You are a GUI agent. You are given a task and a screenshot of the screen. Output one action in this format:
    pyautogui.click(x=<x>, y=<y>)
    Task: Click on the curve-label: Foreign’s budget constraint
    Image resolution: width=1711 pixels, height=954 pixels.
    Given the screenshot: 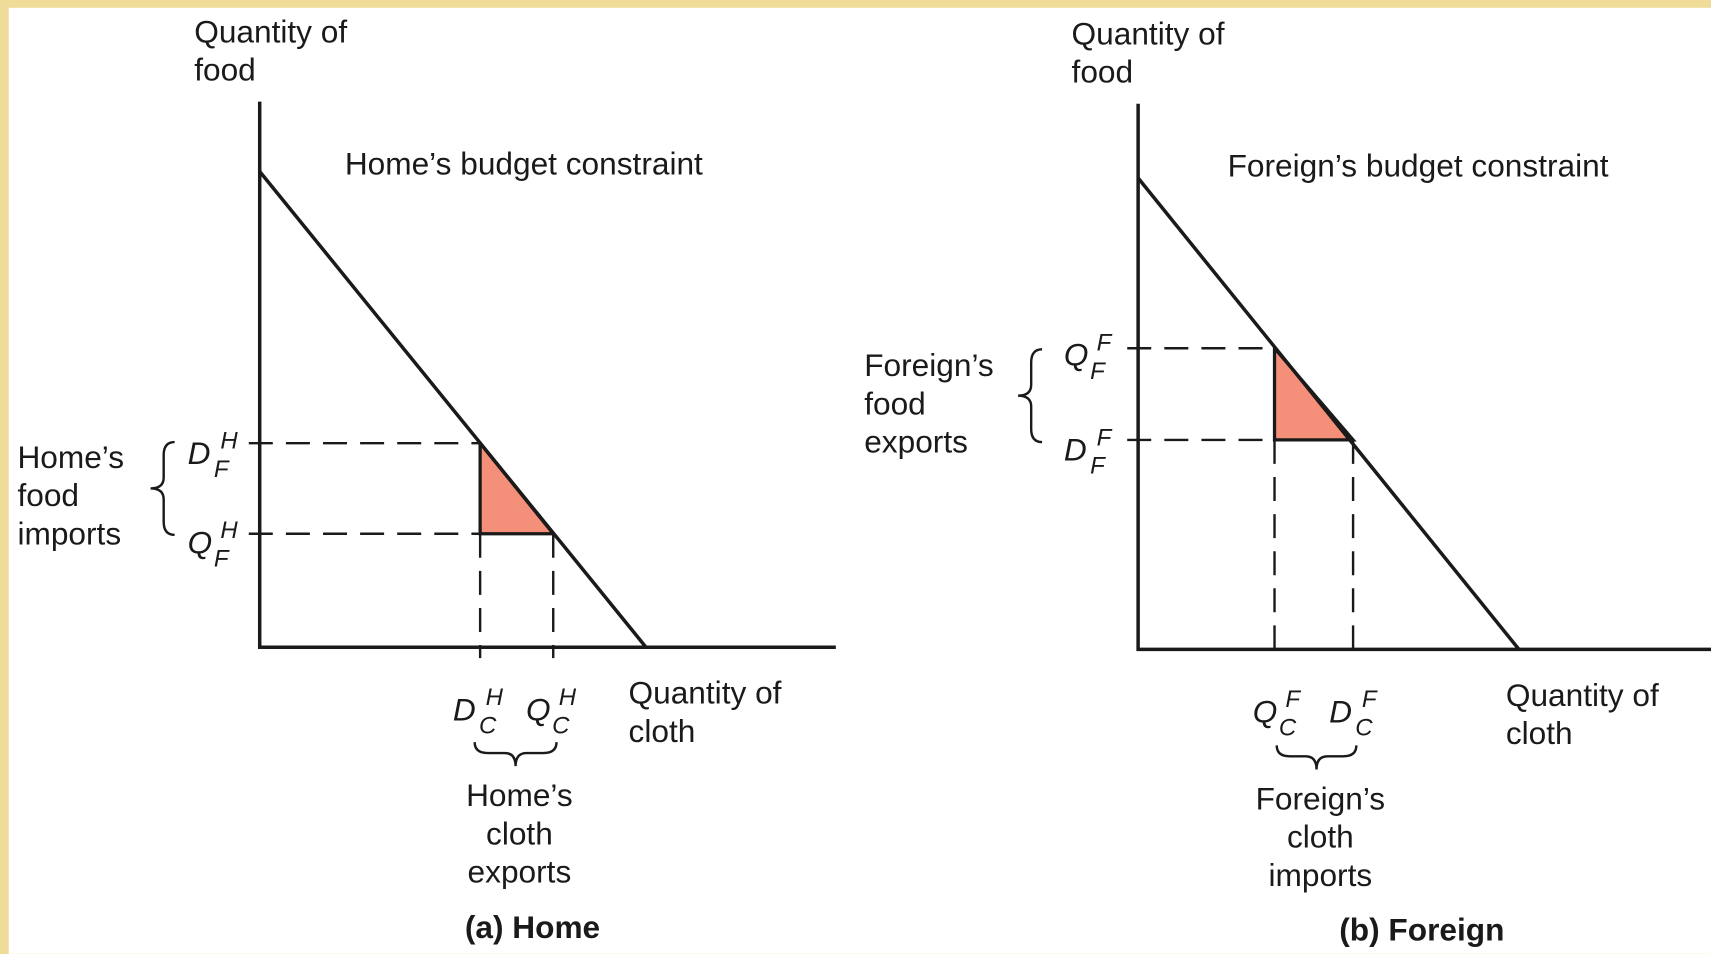 What is the action you would take?
    pyautogui.click(x=1418, y=166)
    